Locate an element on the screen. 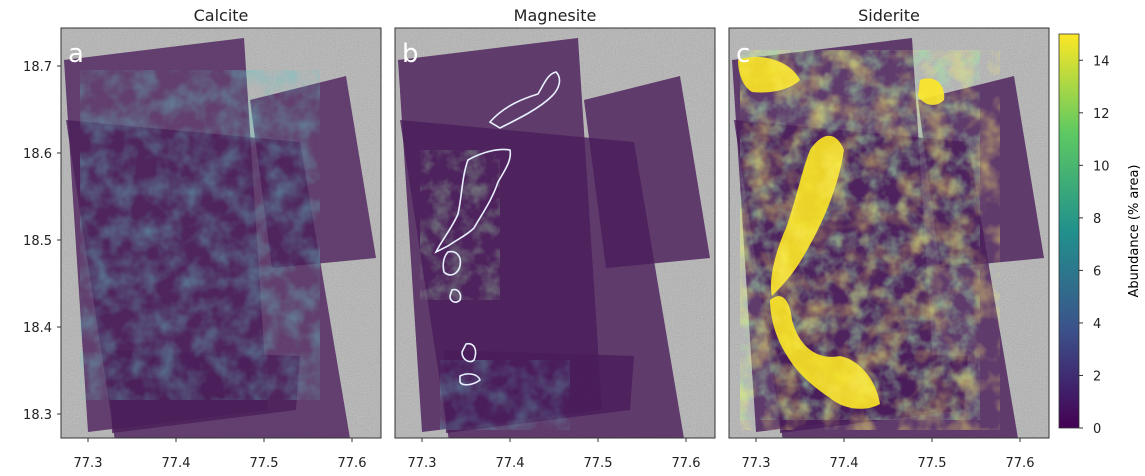 This screenshot has height=476, width=1145. y-tick-label: 18.5 is located at coordinates (37, 241).